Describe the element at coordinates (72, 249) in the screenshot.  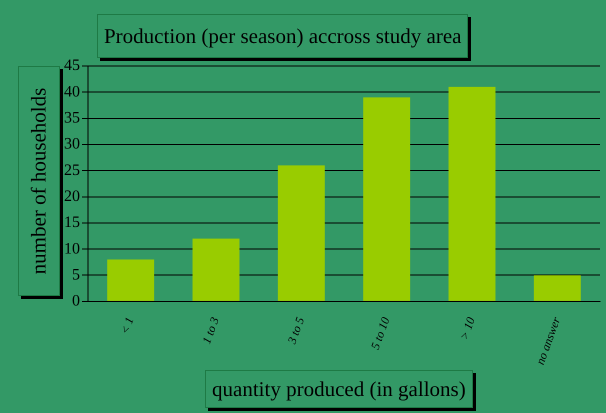
I see `y-tick-label: 10` at that location.